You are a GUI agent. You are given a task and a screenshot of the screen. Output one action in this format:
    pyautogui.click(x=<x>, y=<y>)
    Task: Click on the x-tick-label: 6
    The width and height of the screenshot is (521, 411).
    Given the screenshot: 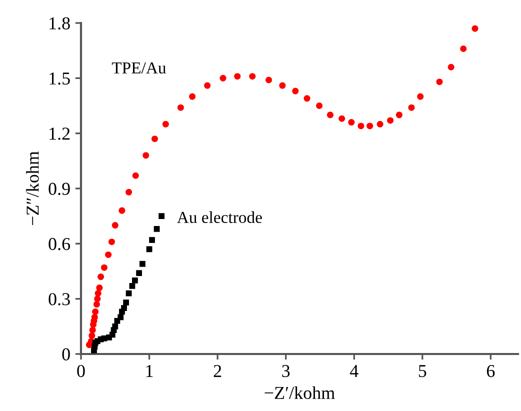 What is the action you would take?
    pyautogui.click(x=490, y=371)
    